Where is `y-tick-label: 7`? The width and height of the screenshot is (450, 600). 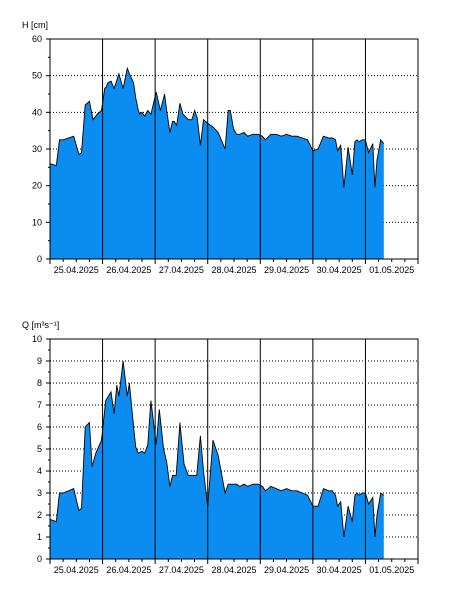 y-tick-label: 7 is located at coordinates (39, 405).